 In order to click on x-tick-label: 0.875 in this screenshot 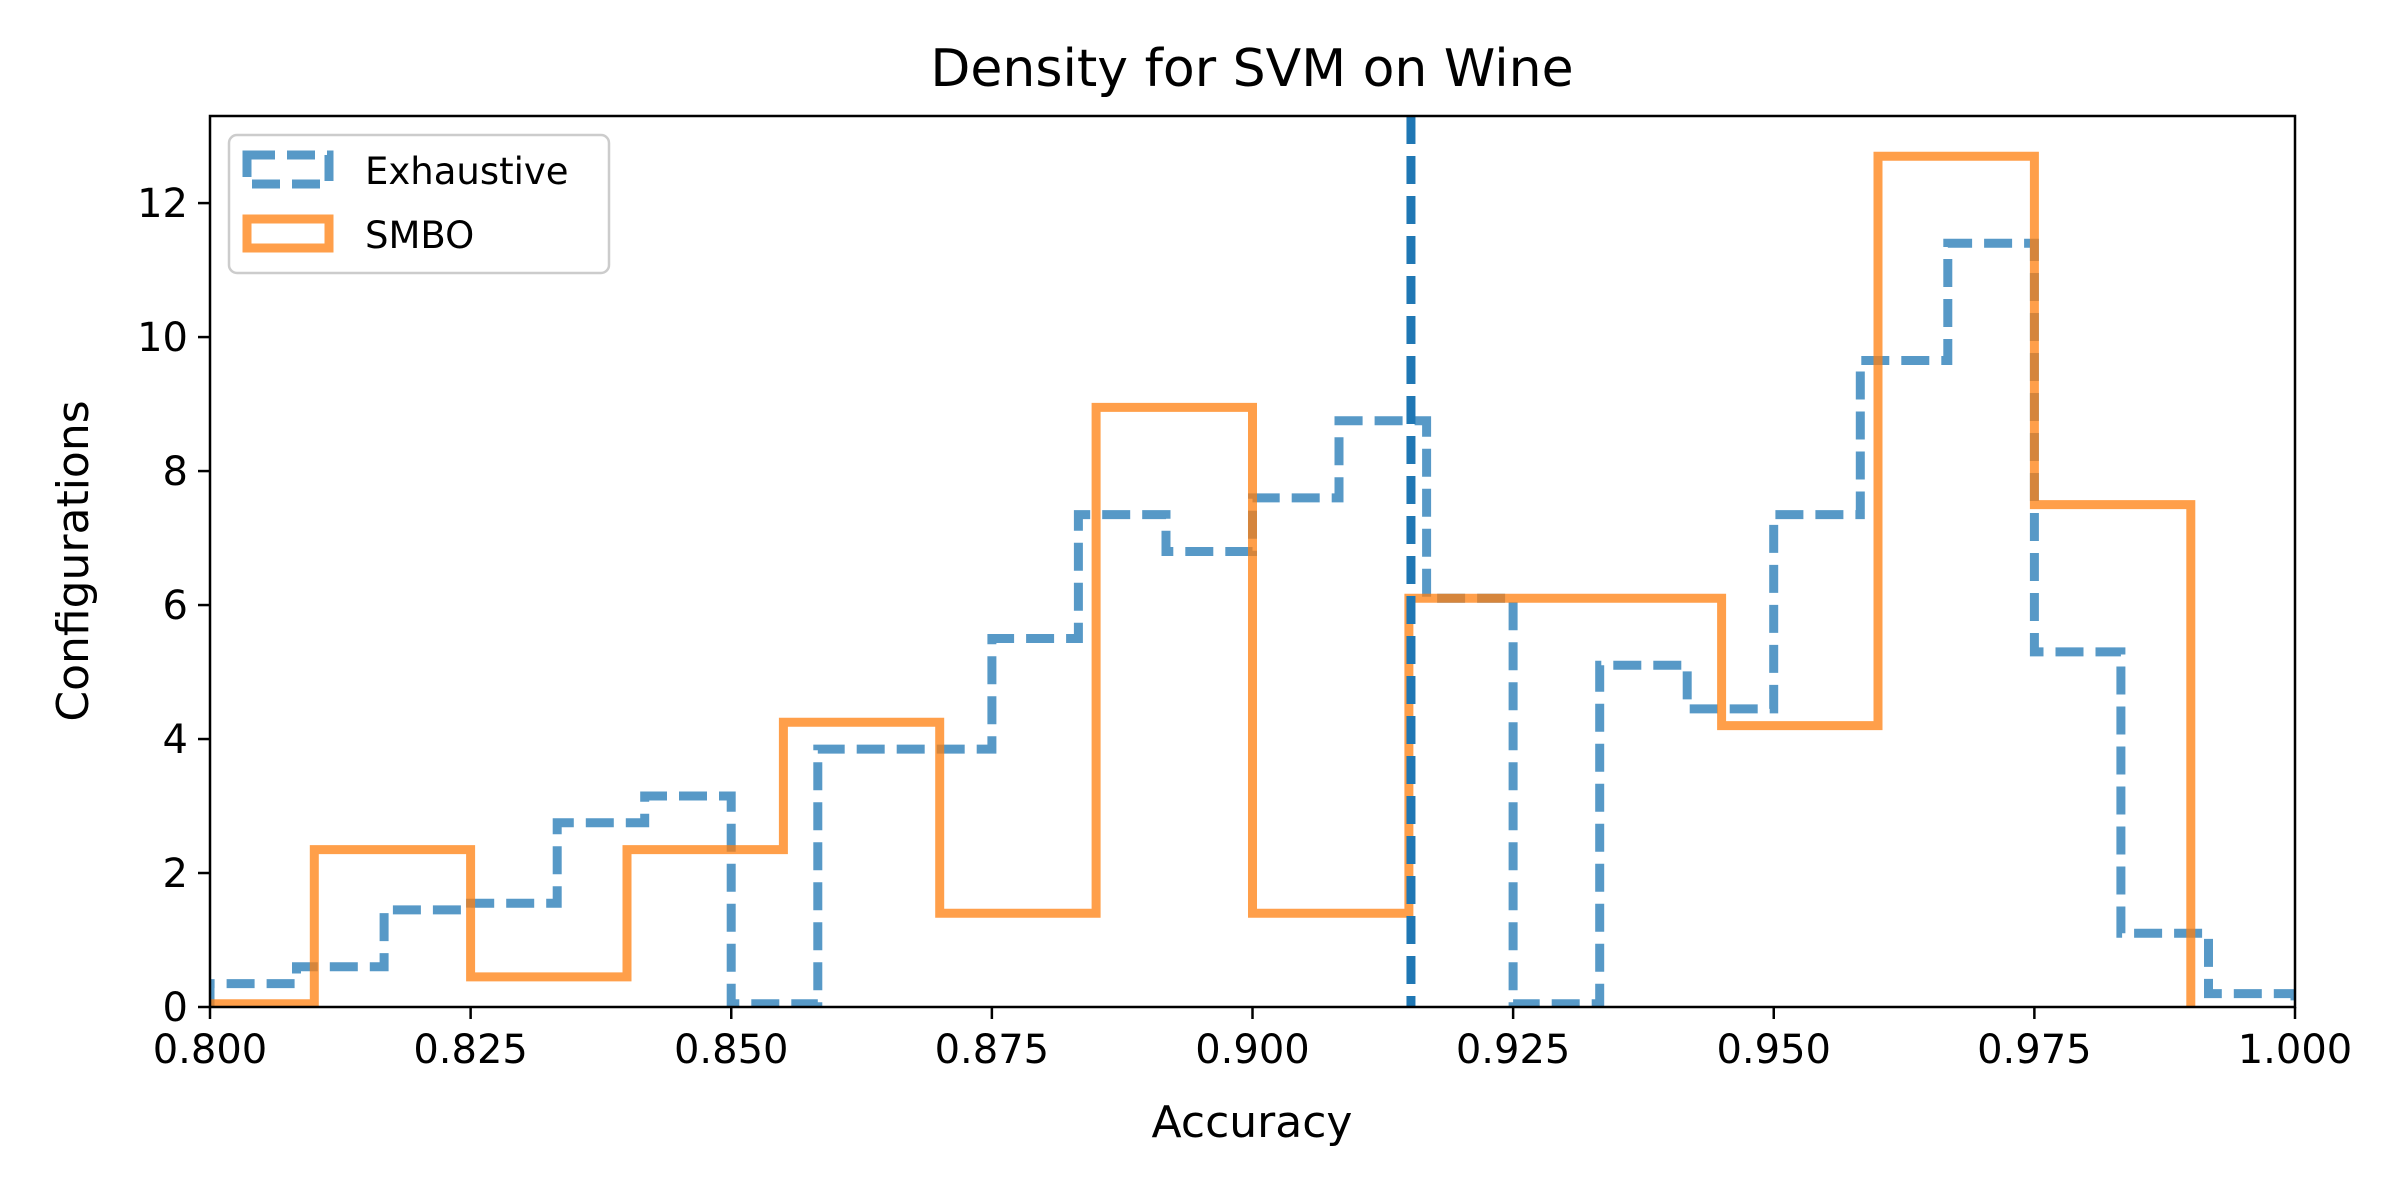, I will do `click(992, 1050)`.